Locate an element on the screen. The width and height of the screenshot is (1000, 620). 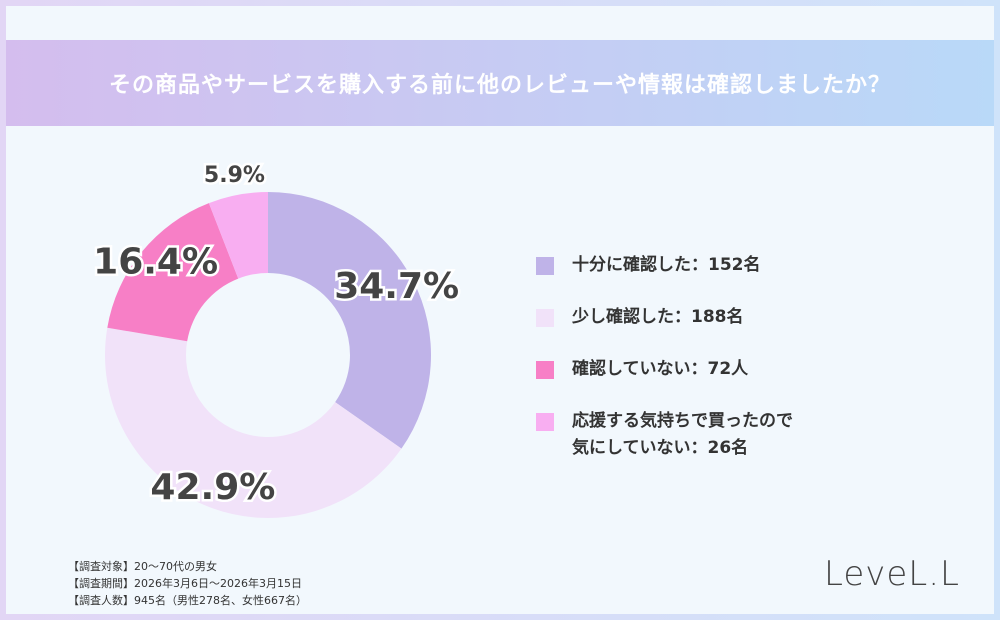
data-label: 34.7% is located at coordinates (396, 286).